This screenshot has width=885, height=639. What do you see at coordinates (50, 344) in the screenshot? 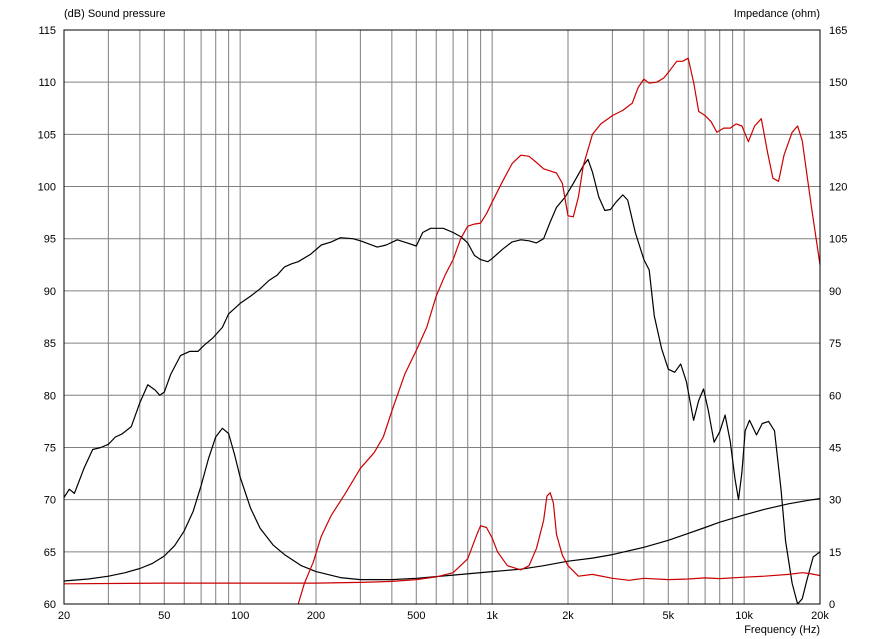
I see `y-left-tick-label: 85` at bounding box center [50, 344].